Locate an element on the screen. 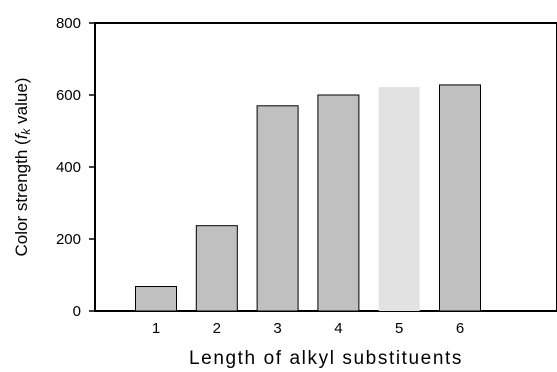 The width and height of the screenshot is (557, 372). x-tick-label: 5 is located at coordinates (399, 328).